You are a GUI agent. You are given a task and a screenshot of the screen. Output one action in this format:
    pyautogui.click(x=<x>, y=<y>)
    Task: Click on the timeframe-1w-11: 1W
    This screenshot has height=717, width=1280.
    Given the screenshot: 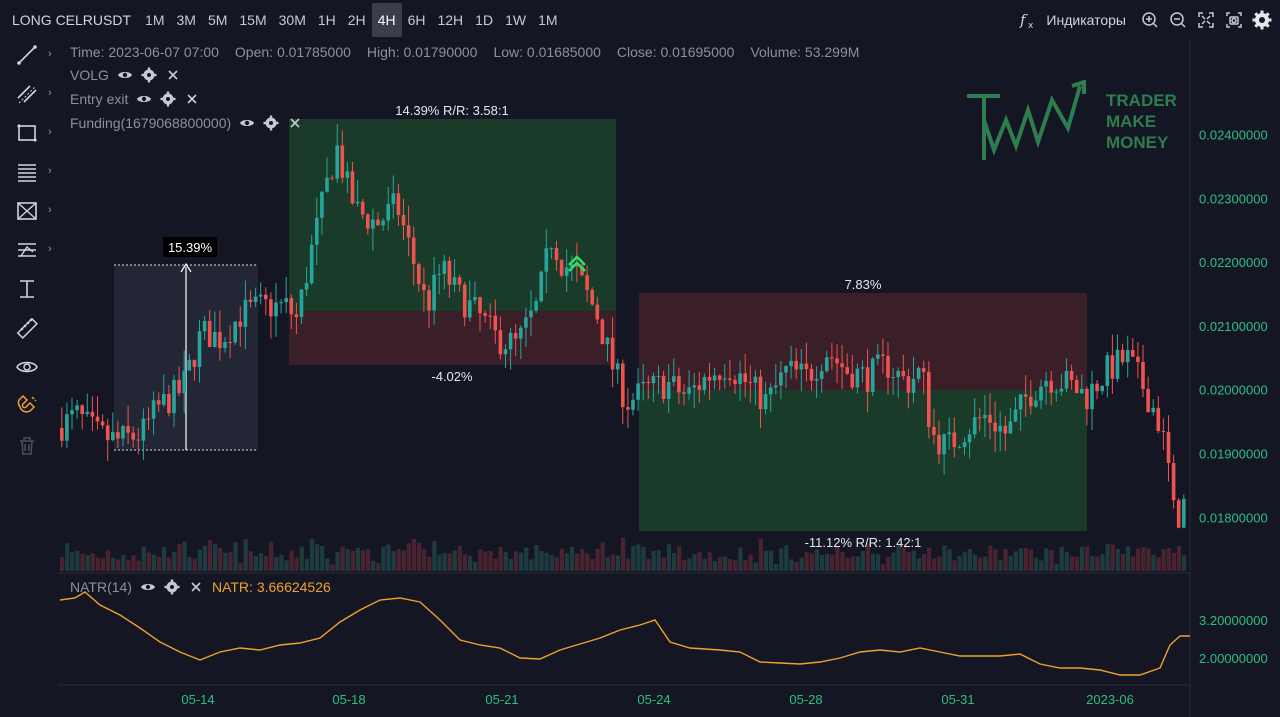 What is the action you would take?
    pyautogui.click(x=516, y=20)
    